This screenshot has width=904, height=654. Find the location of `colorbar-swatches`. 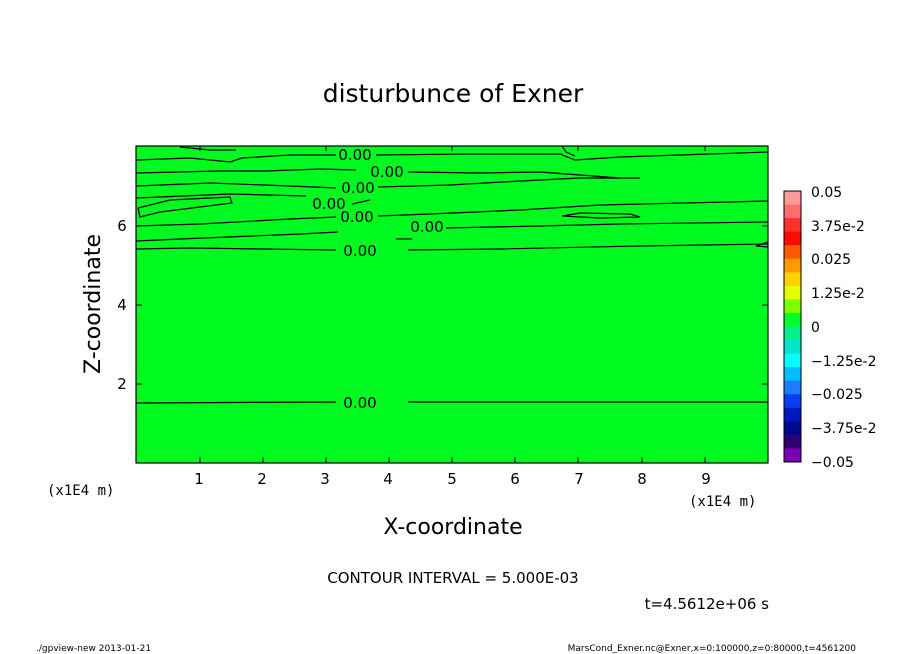

colorbar-swatches is located at coordinates (792, 327).